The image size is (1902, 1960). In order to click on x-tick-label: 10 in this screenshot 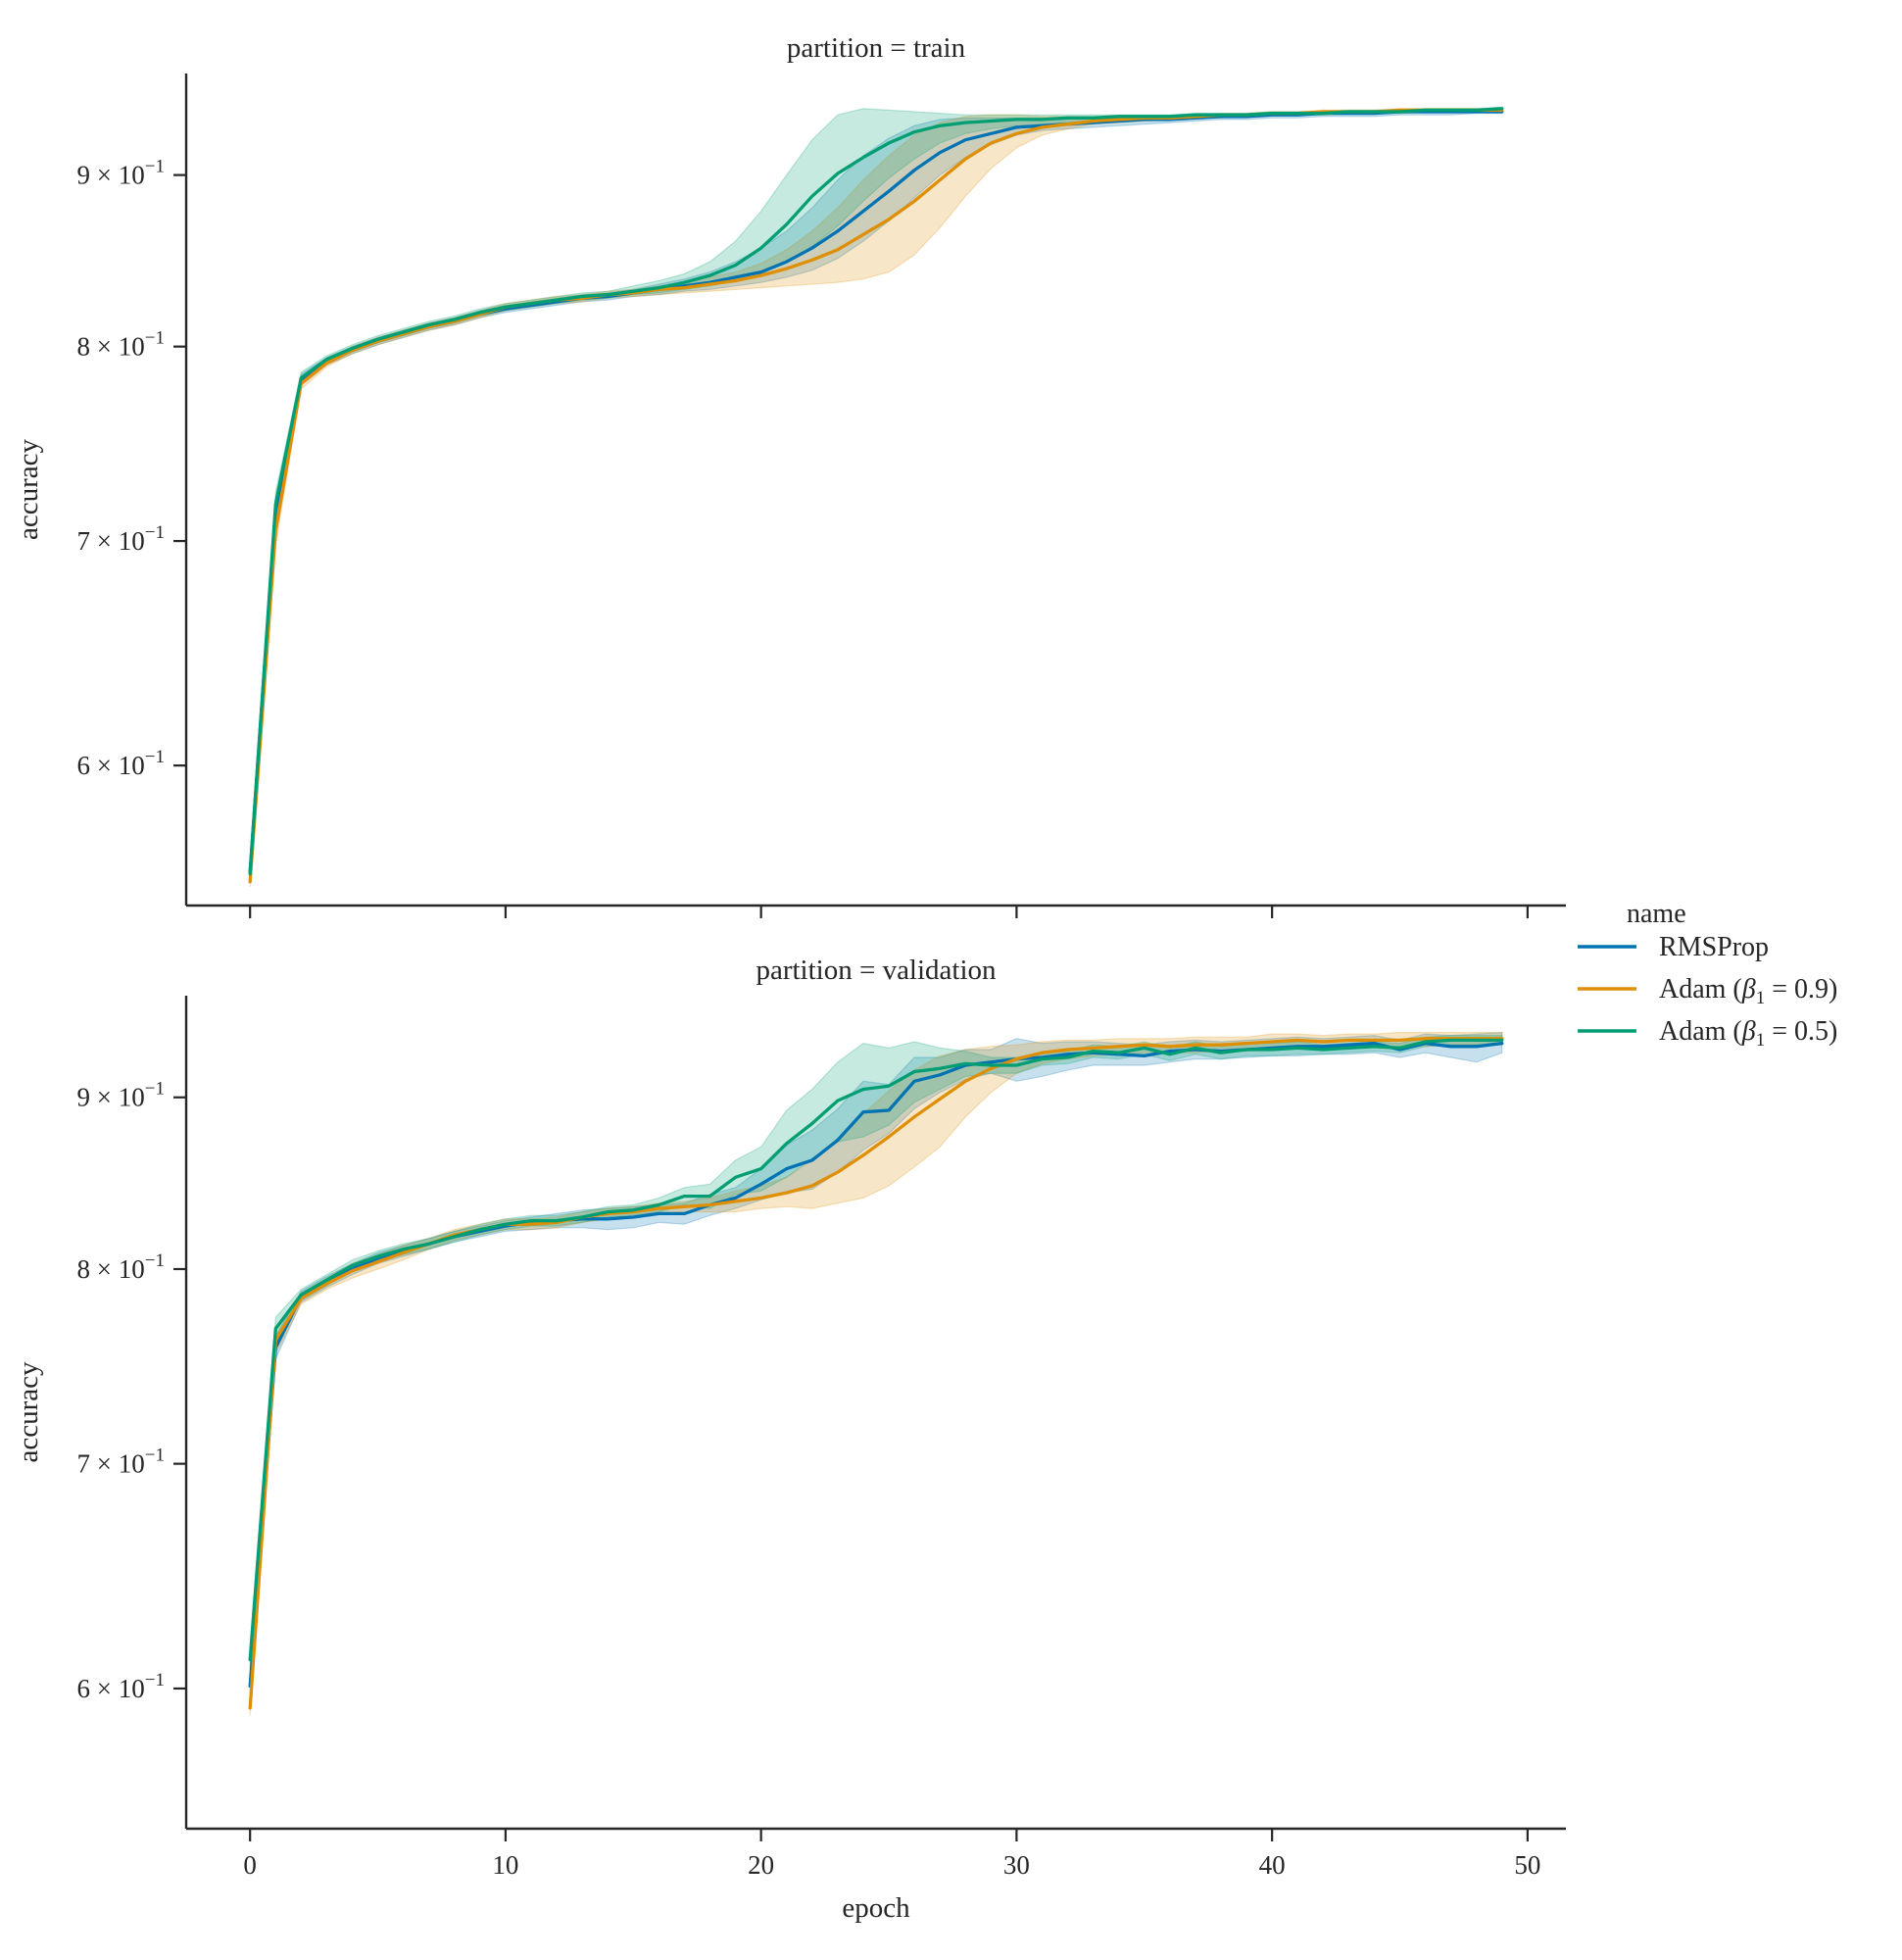, I will do `click(505, 1865)`.